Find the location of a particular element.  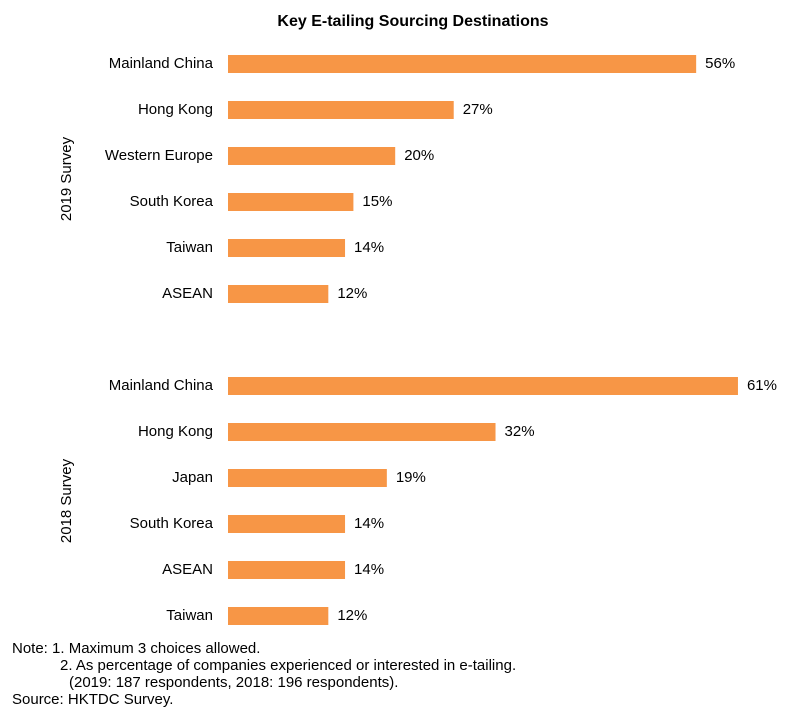

data-label: 32% is located at coordinates (520, 431).